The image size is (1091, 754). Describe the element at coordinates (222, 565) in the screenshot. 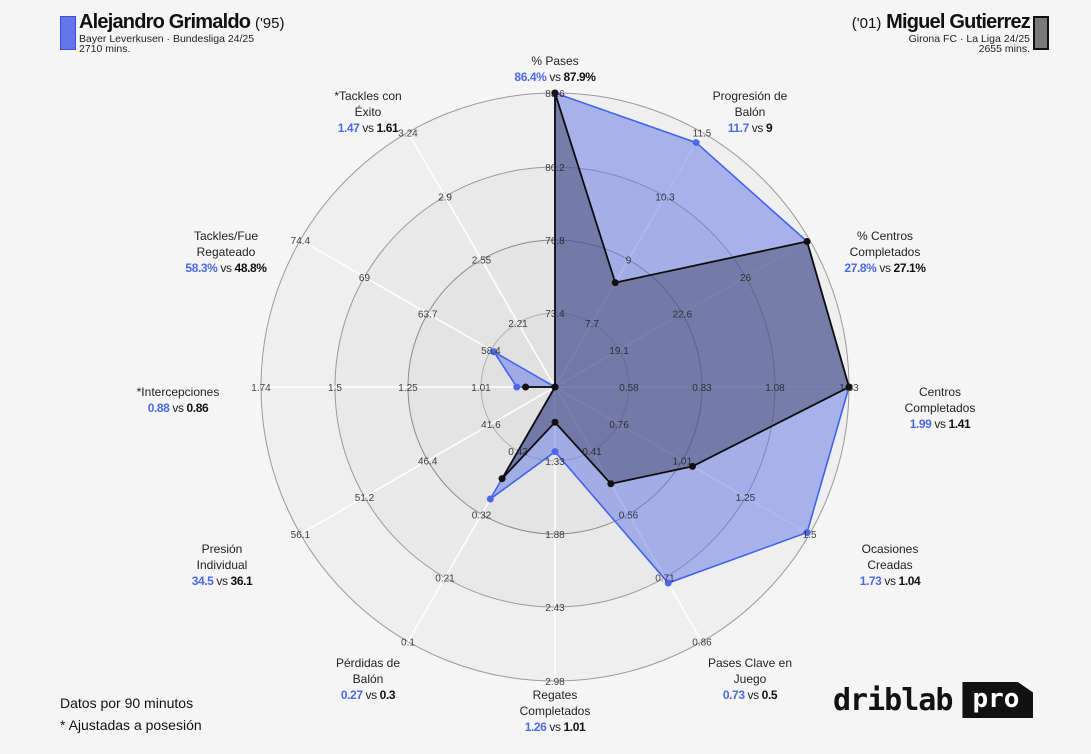

I see `axis-label-title-line2: Individual` at that location.